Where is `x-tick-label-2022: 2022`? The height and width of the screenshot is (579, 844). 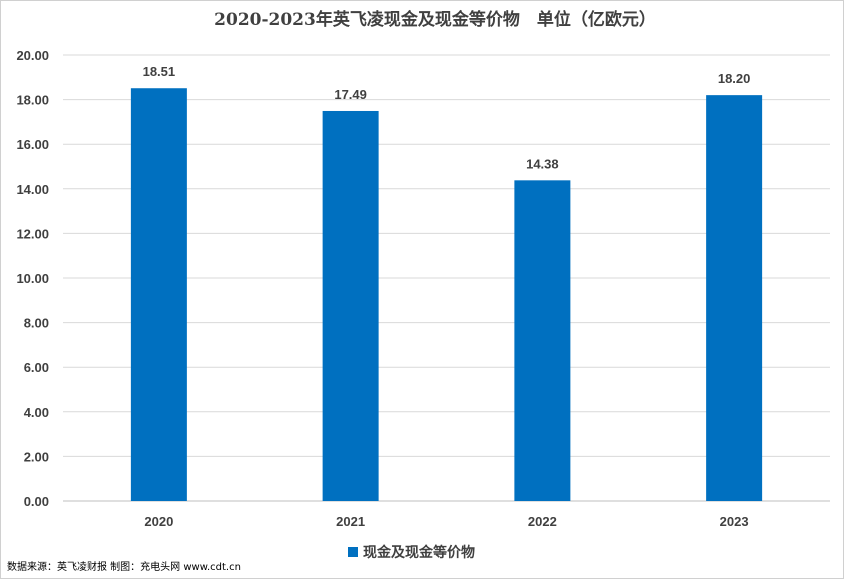
x-tick-label-2022: 2022 is located at coordinates (542, 521).